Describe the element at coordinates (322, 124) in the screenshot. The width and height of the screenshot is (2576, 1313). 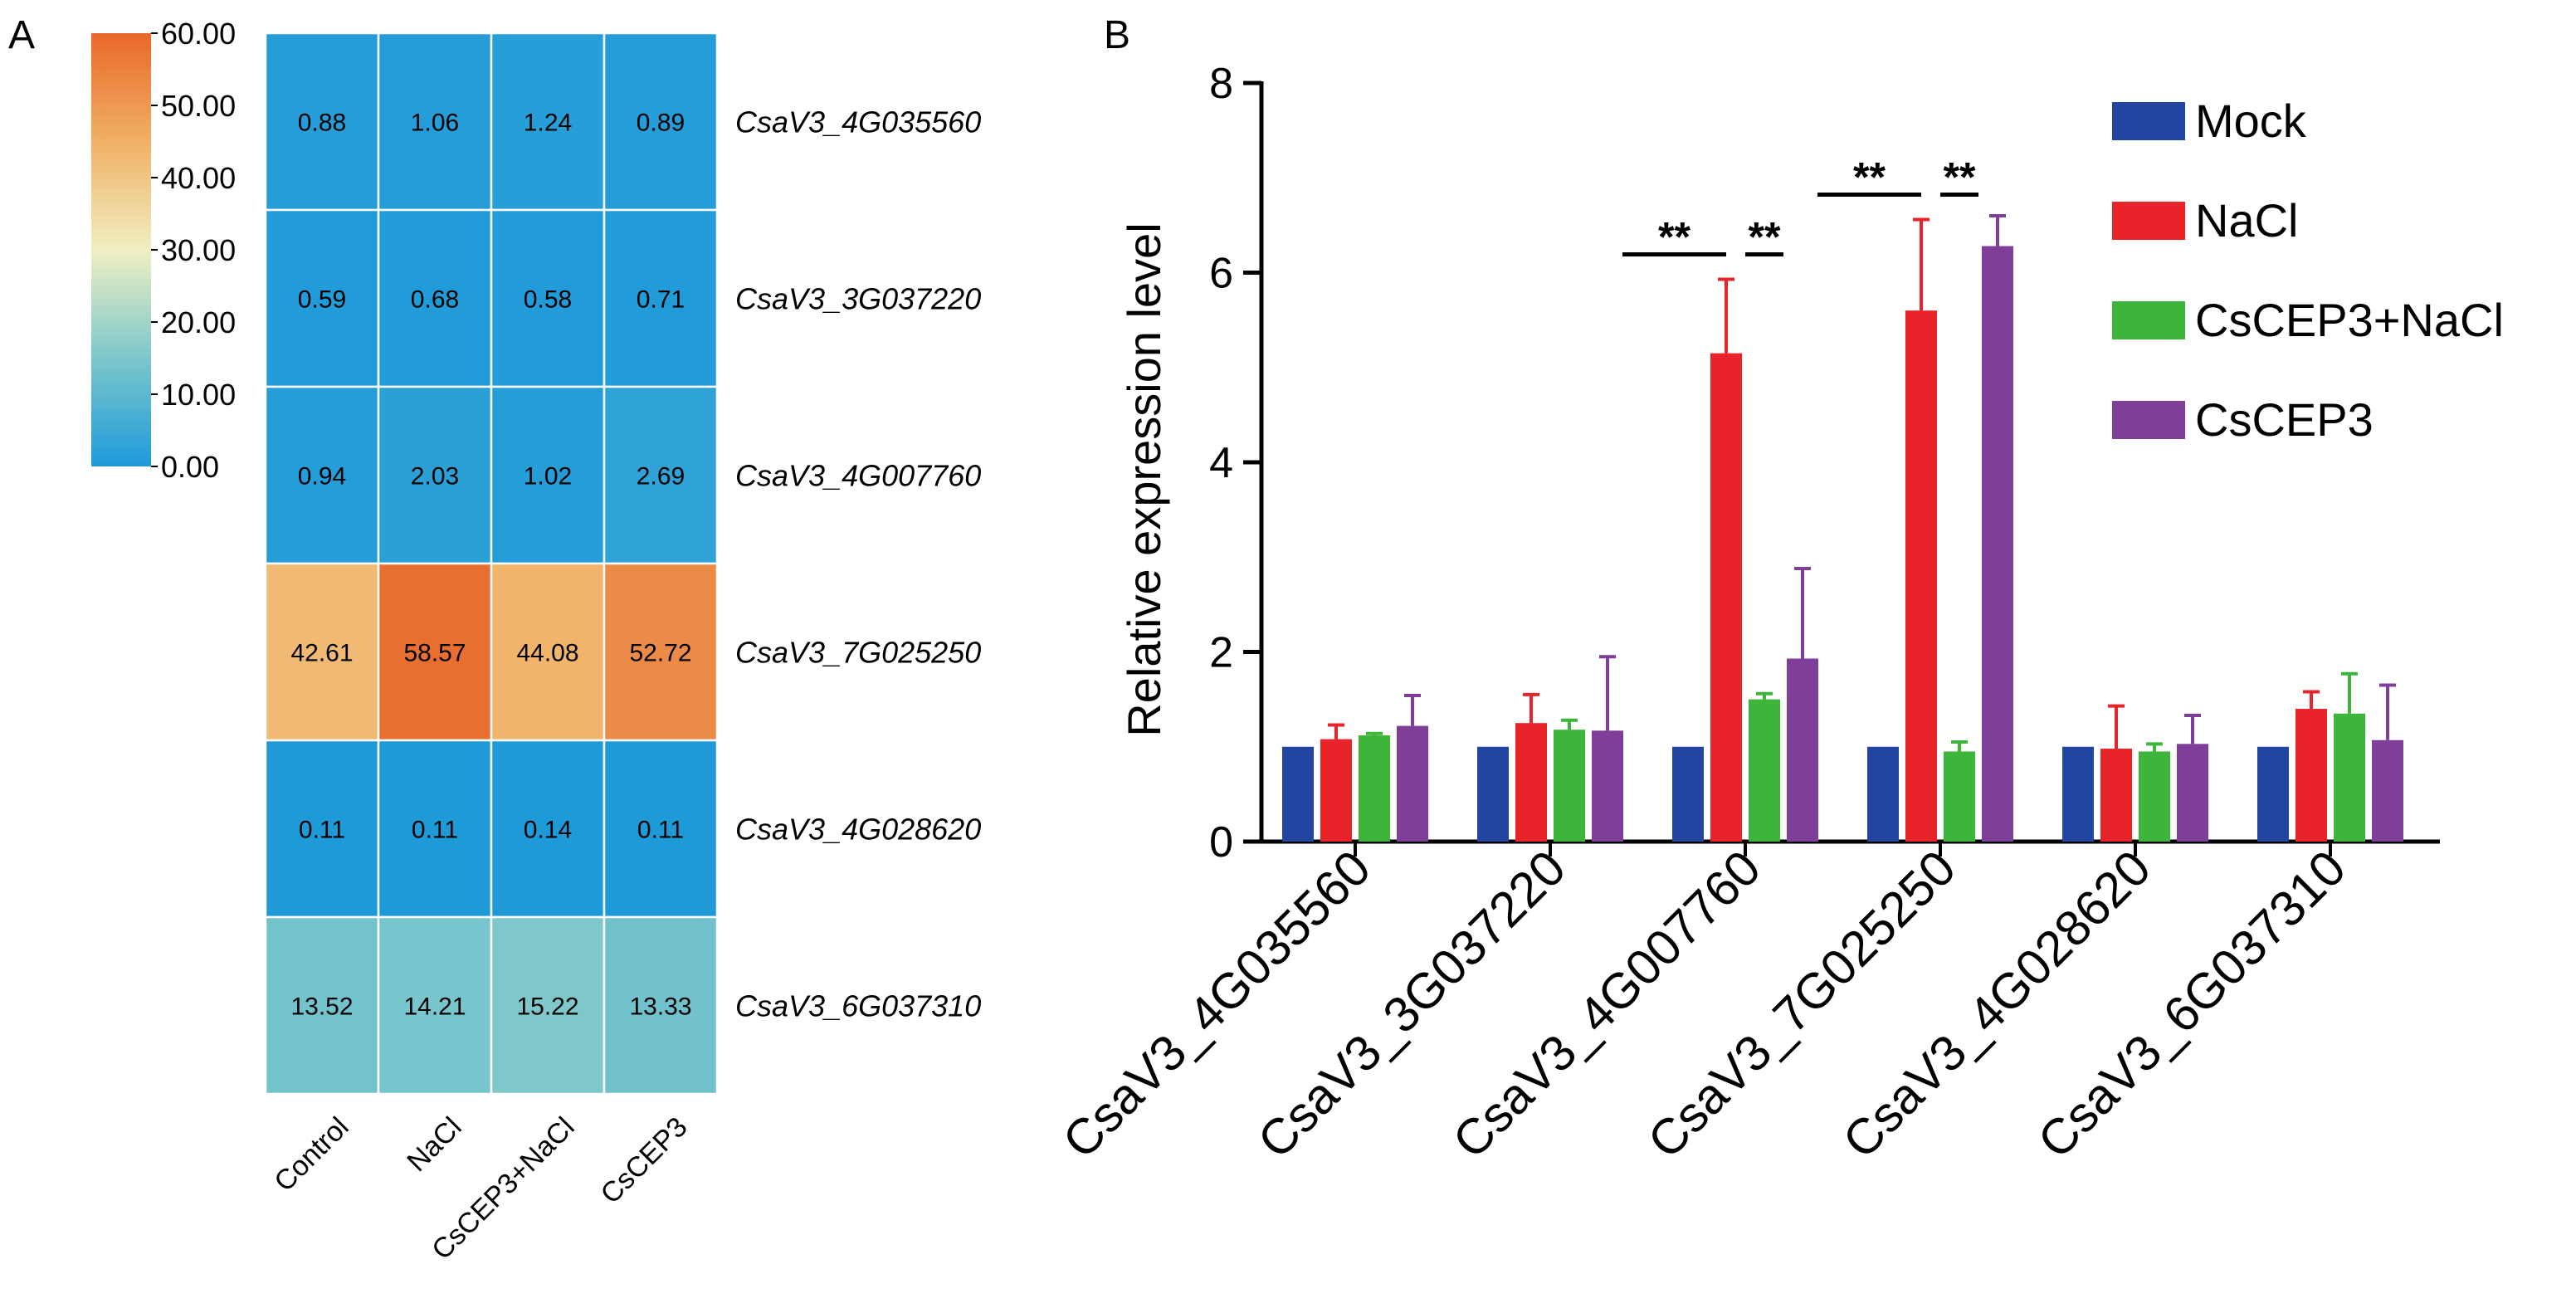
I see `heatmap-cell-value: 0.88` at that location.